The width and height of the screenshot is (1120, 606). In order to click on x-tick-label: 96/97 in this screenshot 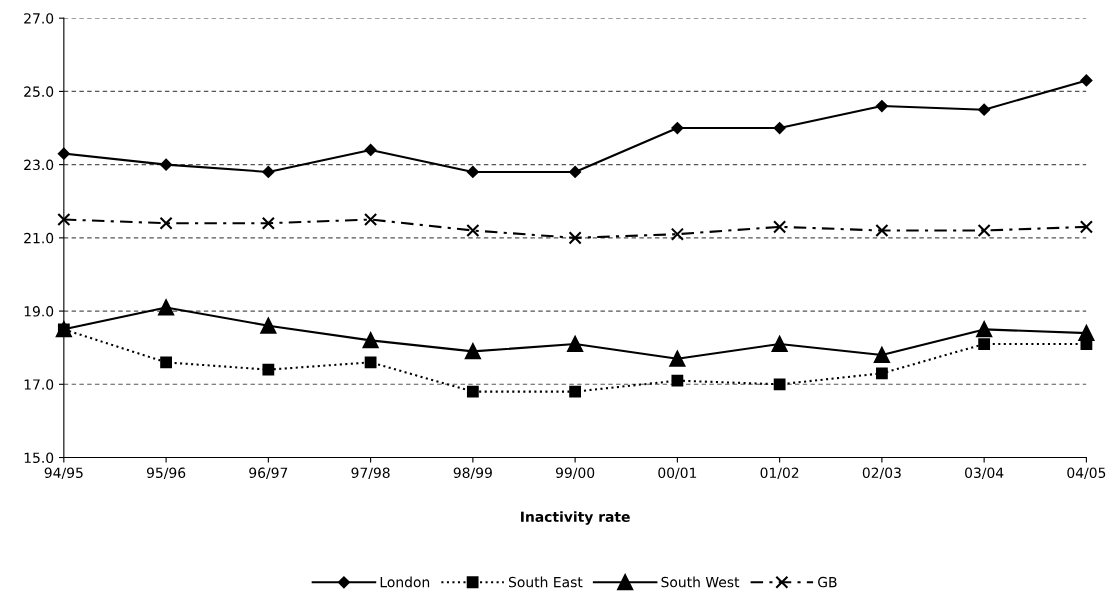, I will do `click(268, 473)`.